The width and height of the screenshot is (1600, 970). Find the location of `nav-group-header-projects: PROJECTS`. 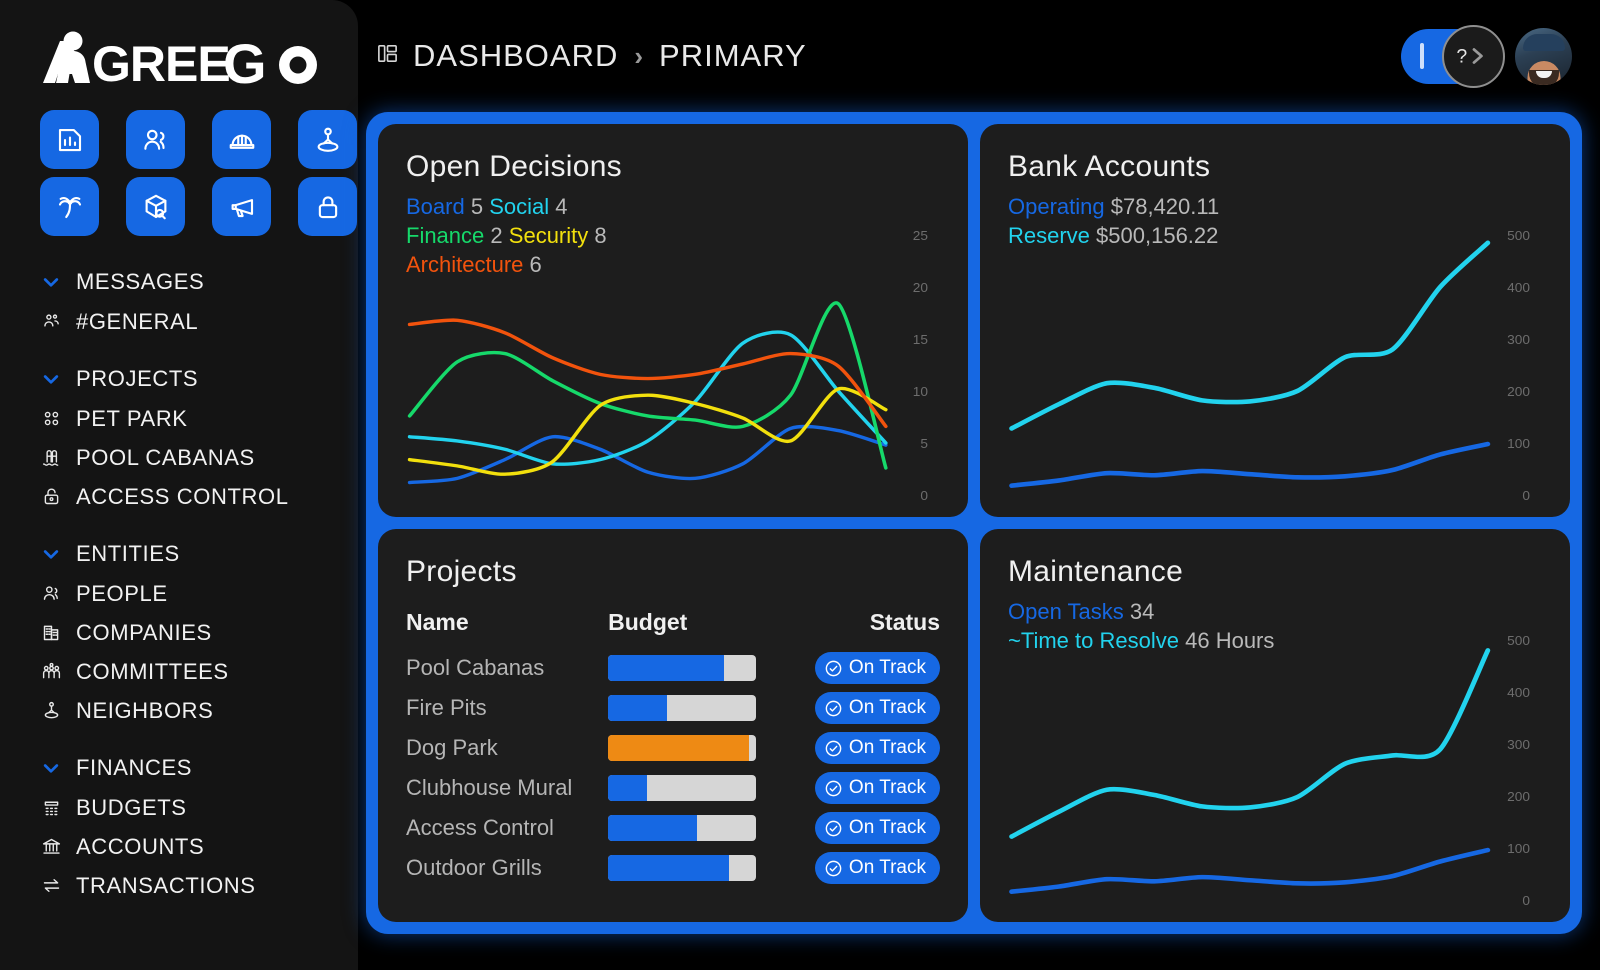

nav-group-header-projects: PROJECTS is located at coordinates (199, 379).